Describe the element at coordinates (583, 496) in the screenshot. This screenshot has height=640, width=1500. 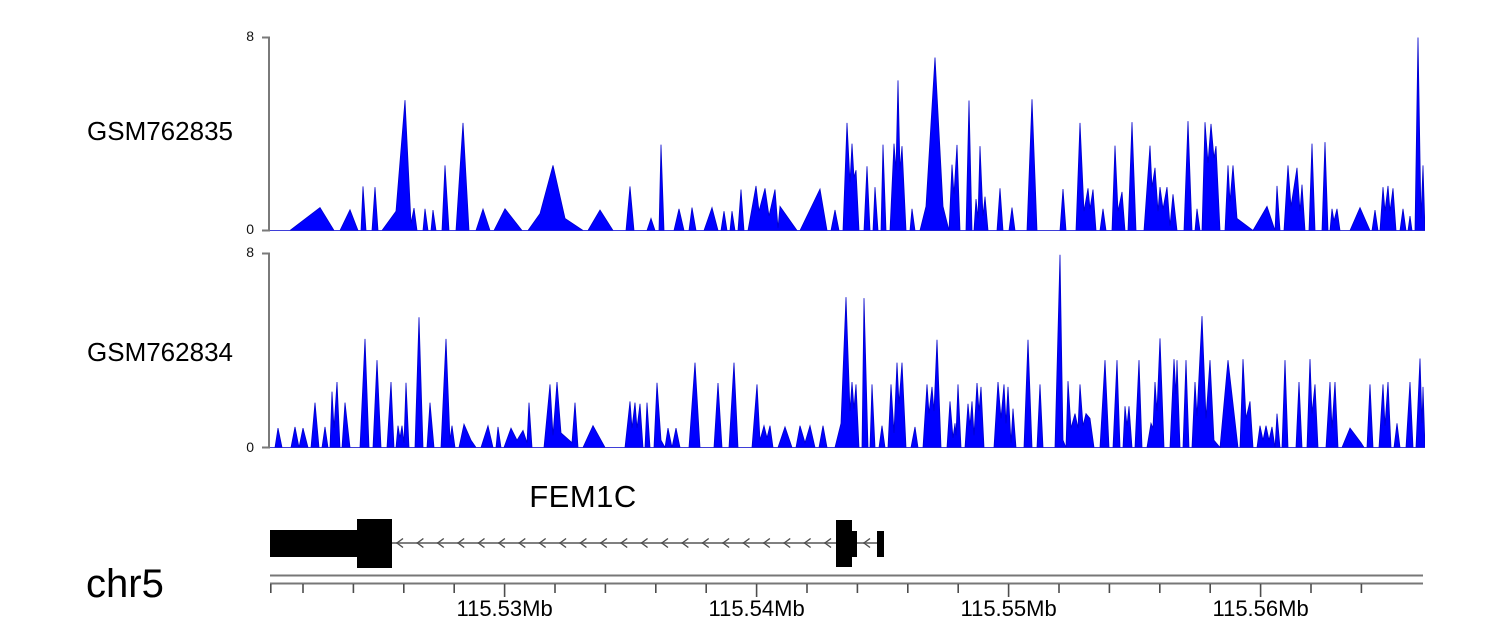
I see `gene-label-fem1c: FEM1C` at that location.